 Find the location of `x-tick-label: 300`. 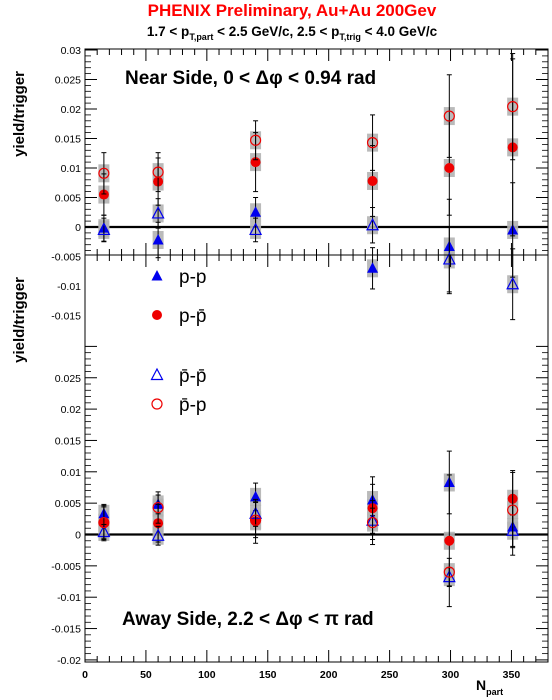

x-tick-label: 300 is located at coordinates (451, 675).